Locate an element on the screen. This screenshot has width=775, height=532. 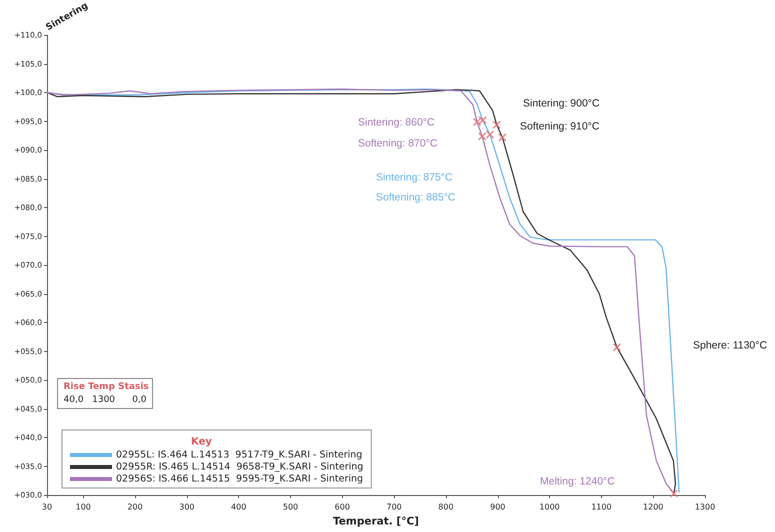
annotation: Sphere: 1130°C is located at coordinates (730, 346).